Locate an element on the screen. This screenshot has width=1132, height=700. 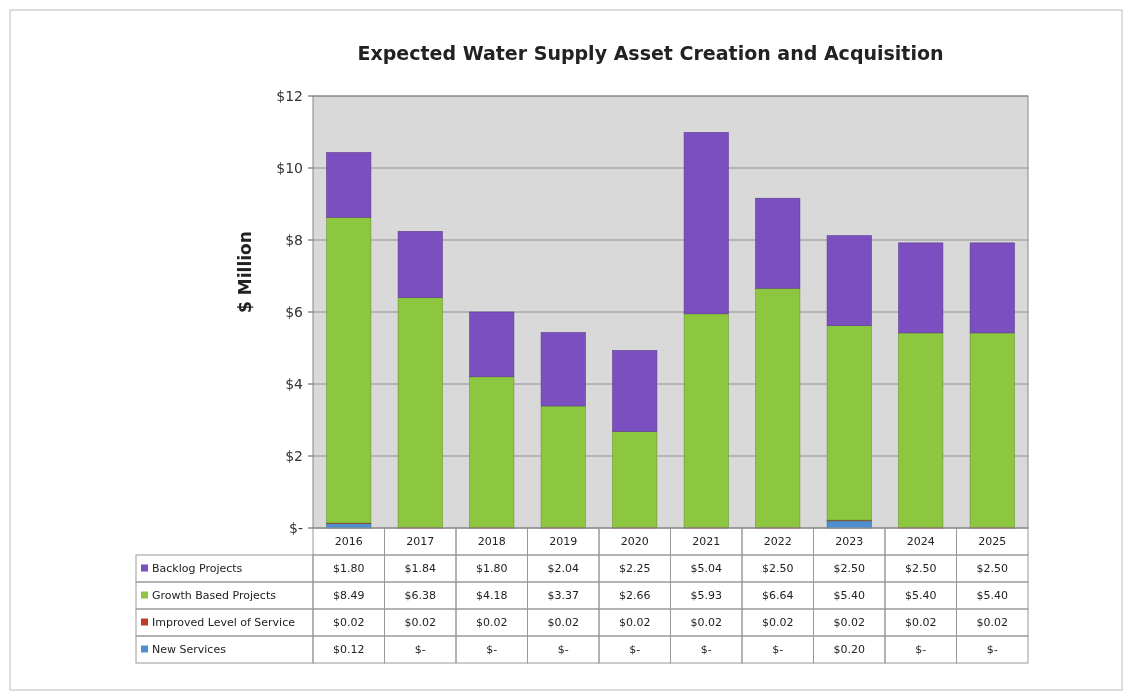
chart-title: Expected Water Supply Asset Creation and Acquisition is located at coordinates (650, 53).